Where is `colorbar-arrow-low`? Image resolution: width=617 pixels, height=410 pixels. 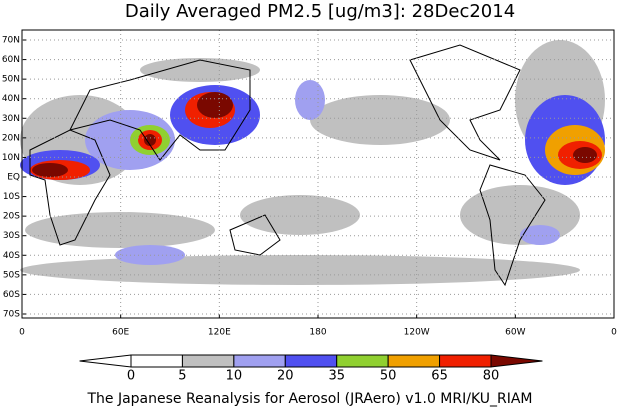
colorbar-arrow-low is located at coordinates (105, 361).